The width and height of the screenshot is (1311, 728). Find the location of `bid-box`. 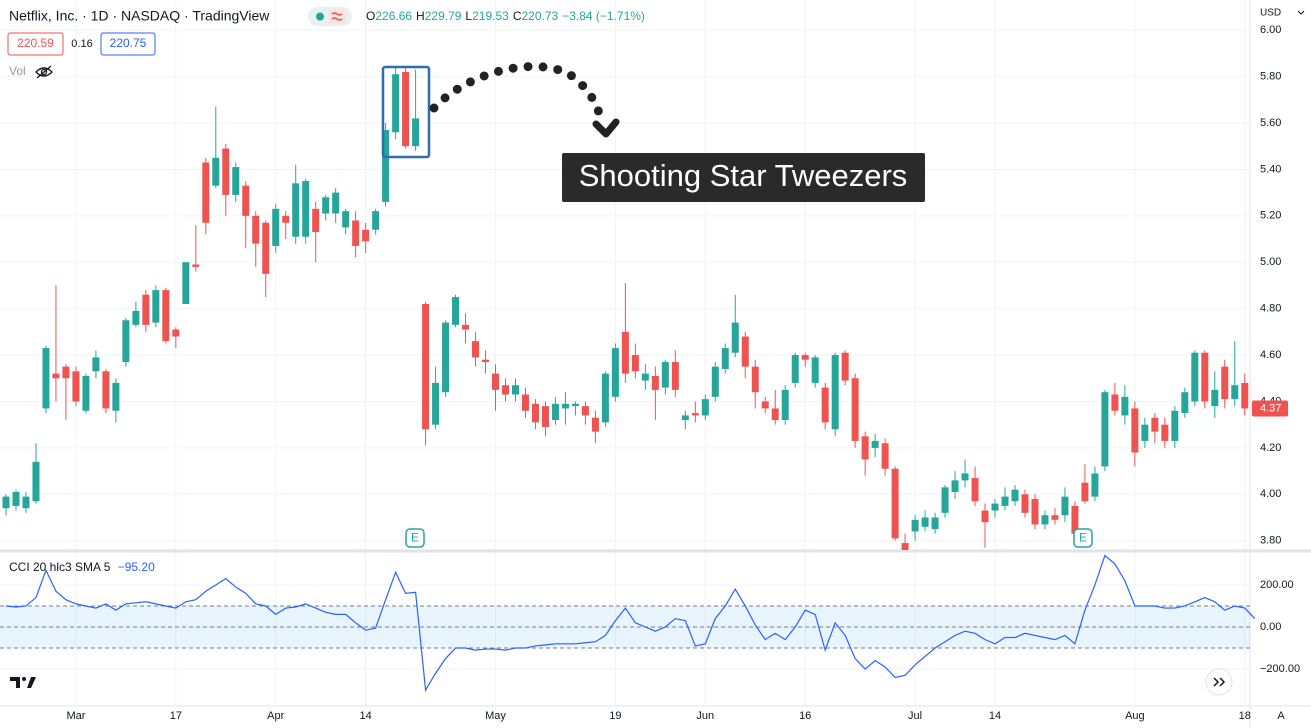

bid-box is located at coordinates (35, 44).